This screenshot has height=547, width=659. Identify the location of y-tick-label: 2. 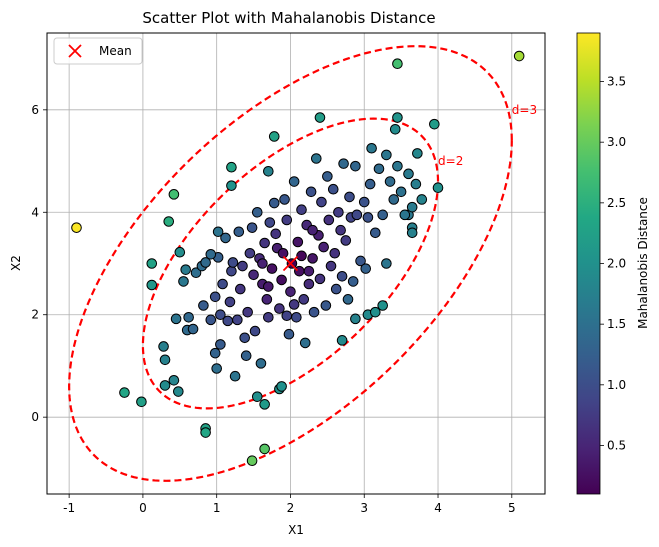
(35, 315).